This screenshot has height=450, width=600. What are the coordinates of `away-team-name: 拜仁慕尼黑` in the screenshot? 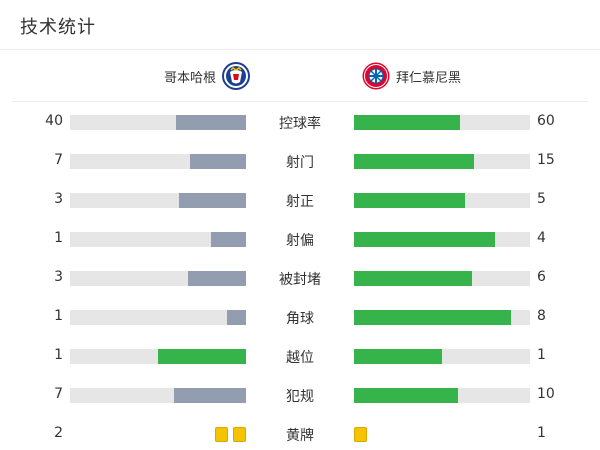 It's located at (429, 78).